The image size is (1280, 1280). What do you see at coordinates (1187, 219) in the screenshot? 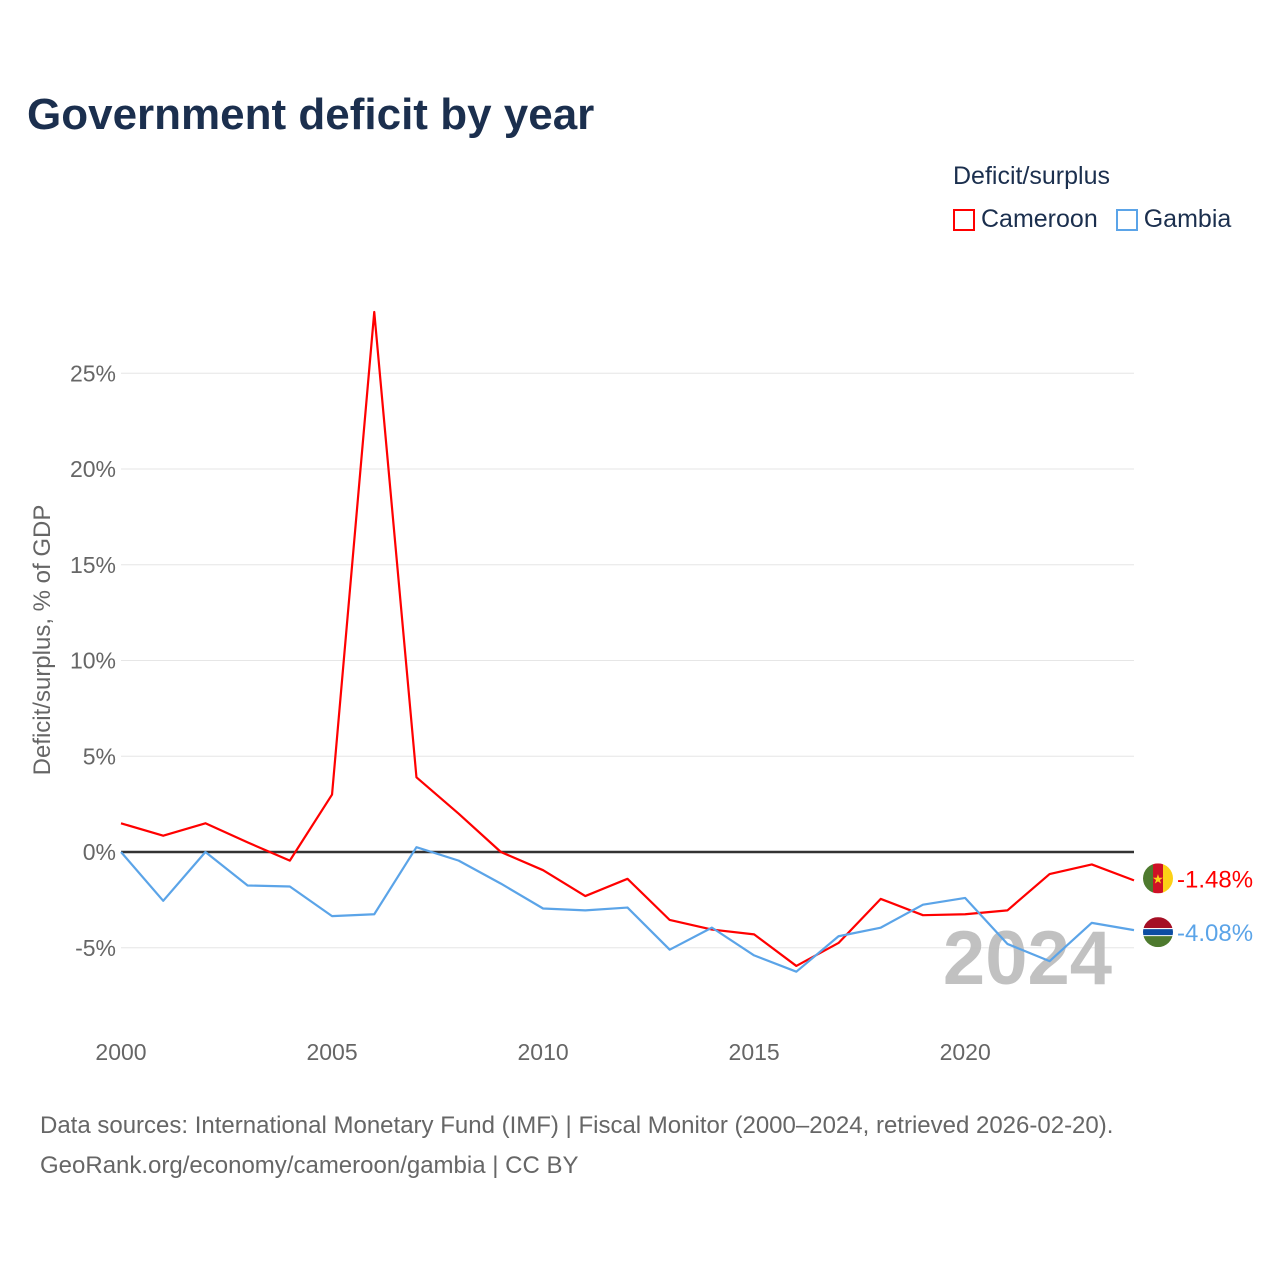
I see `legend-label: Gambia` at bounding box center [1187, 219].